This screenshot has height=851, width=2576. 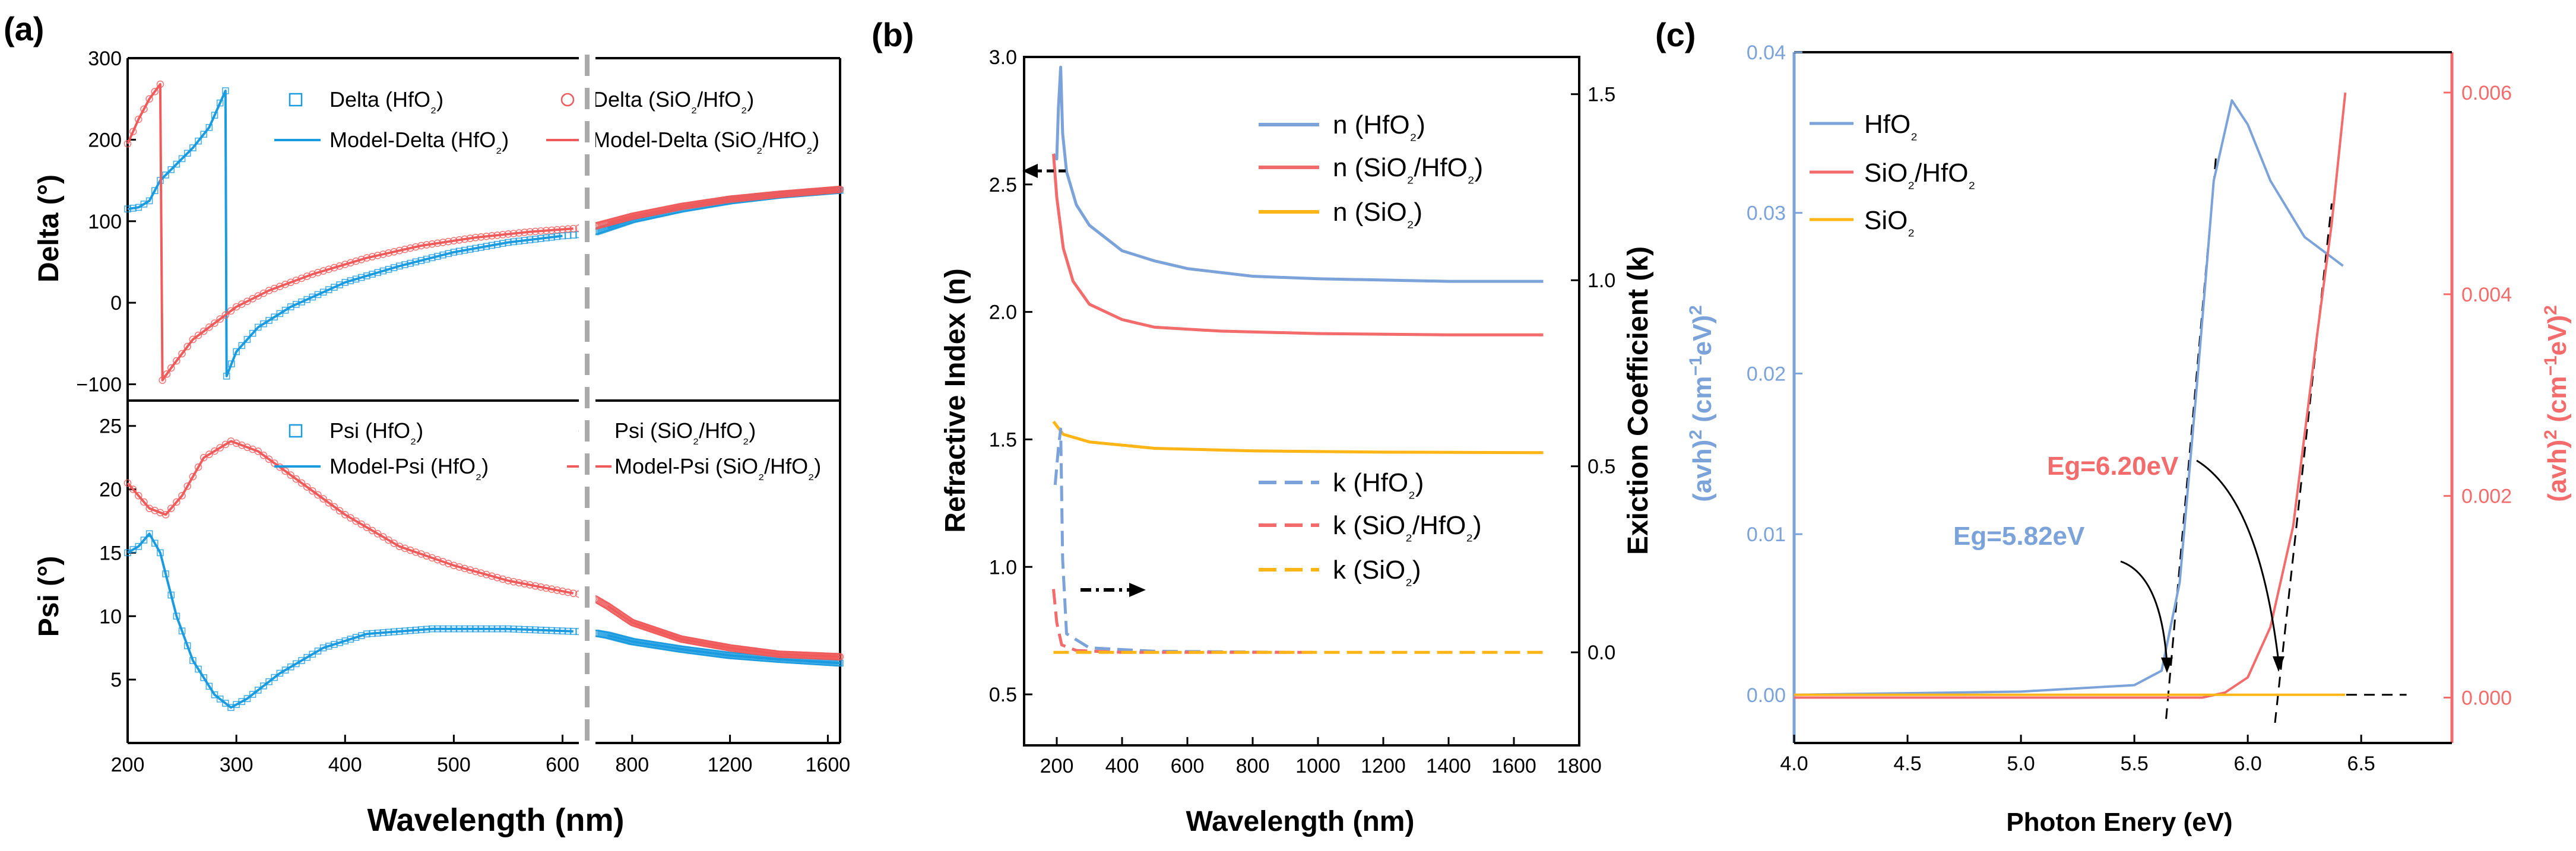 I want to click on y-tick-label: 10, so click(x=111, y=616).